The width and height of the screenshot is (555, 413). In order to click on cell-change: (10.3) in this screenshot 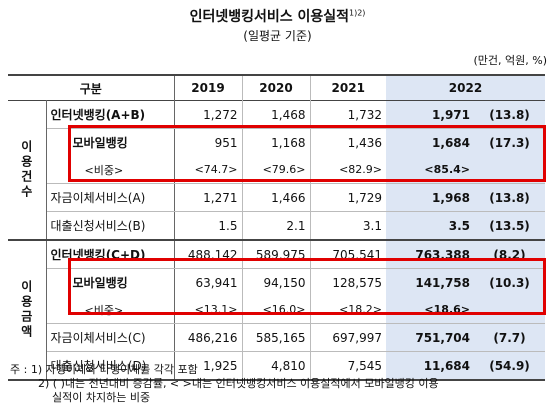, I will do `click(509, 282)`.